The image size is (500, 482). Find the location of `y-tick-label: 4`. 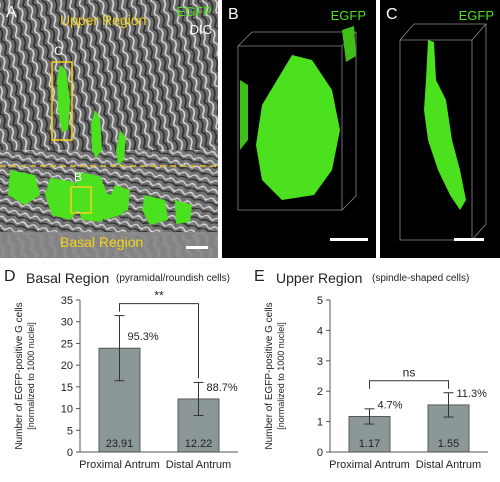

y-tick-label: 4 is located at coordinates (320, 331).